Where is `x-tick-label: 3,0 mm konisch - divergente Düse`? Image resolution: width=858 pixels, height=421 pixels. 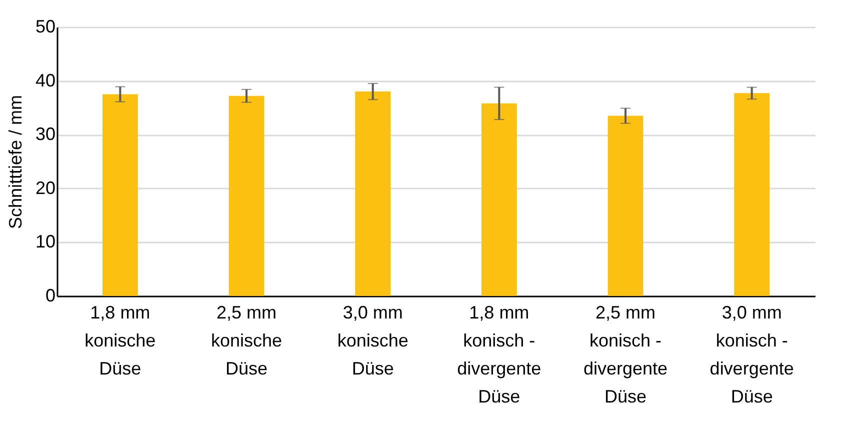
x-tick-label: 3,0 mm konisch - divergente Düse is located at coordinates (752, 354).